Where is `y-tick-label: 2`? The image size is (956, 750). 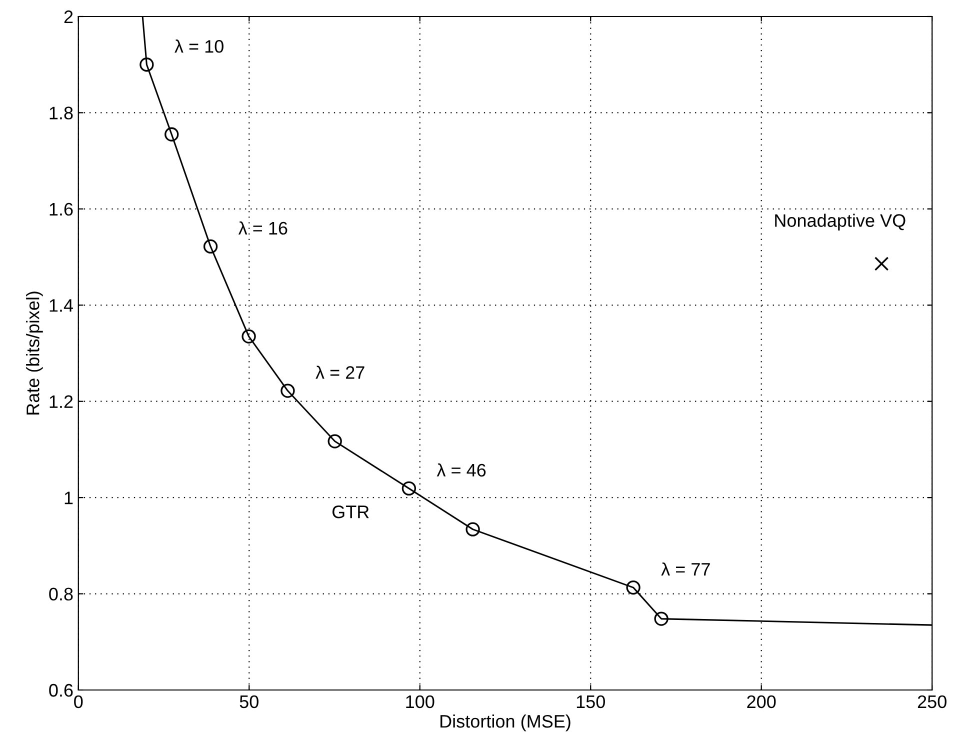
y-tick-label: 2 is located at coordinates (68, 17).